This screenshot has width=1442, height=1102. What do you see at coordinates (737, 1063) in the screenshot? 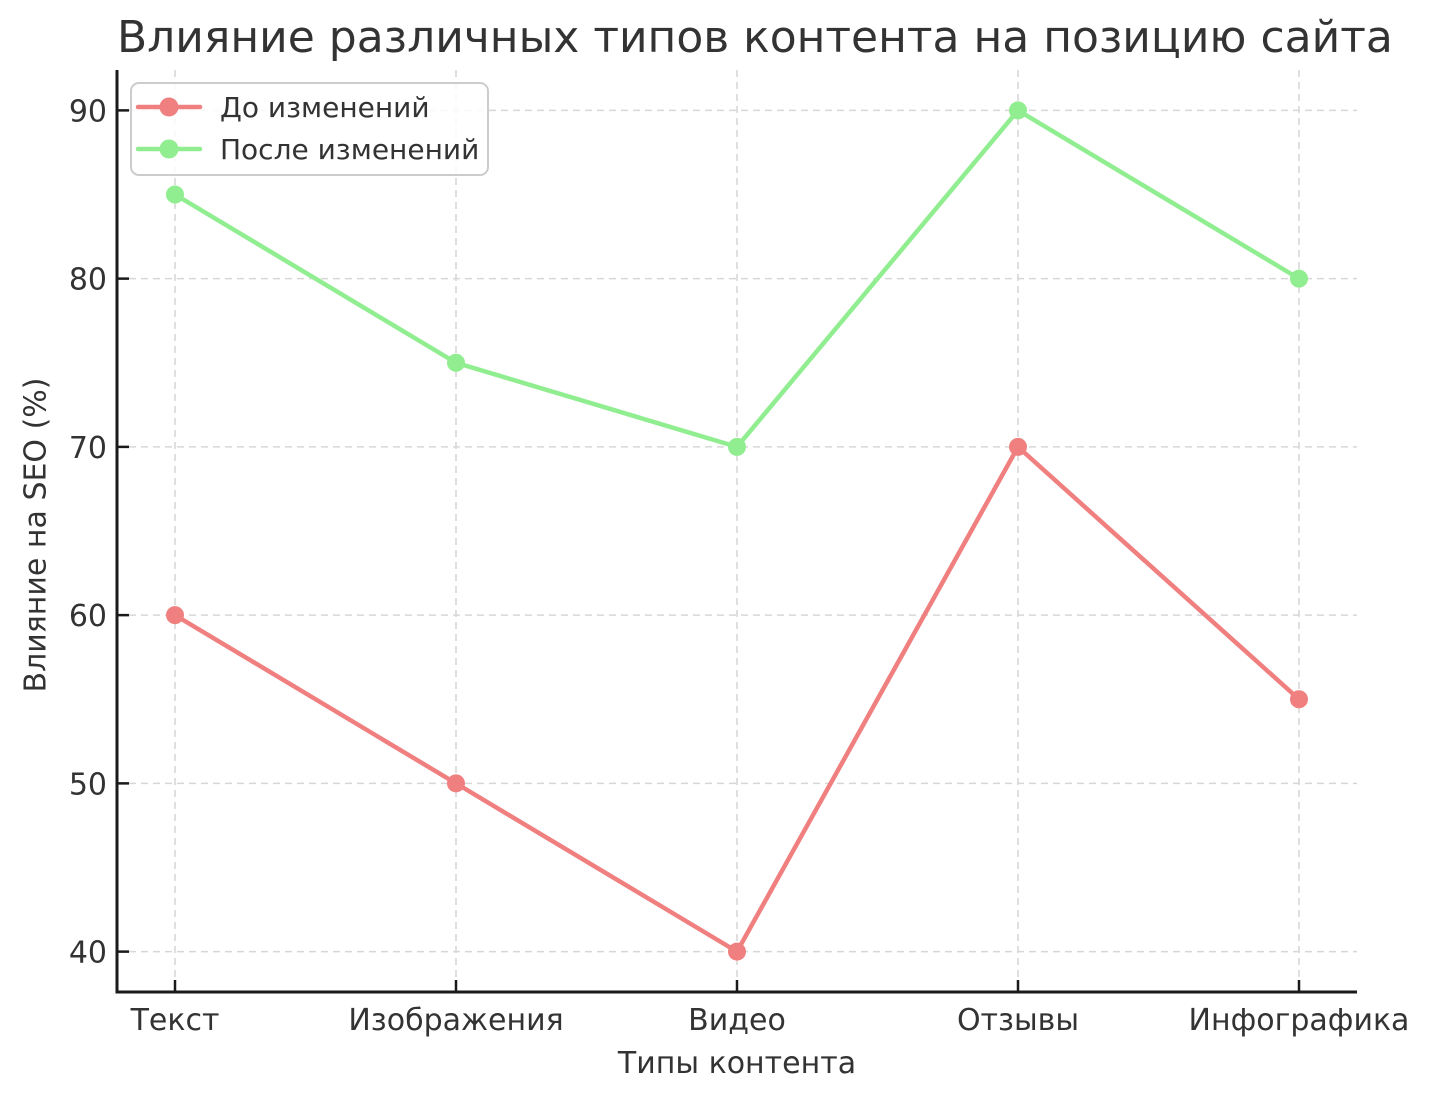
I see `x-axis-label: Типы контента` at bounding box center [737, 1063].